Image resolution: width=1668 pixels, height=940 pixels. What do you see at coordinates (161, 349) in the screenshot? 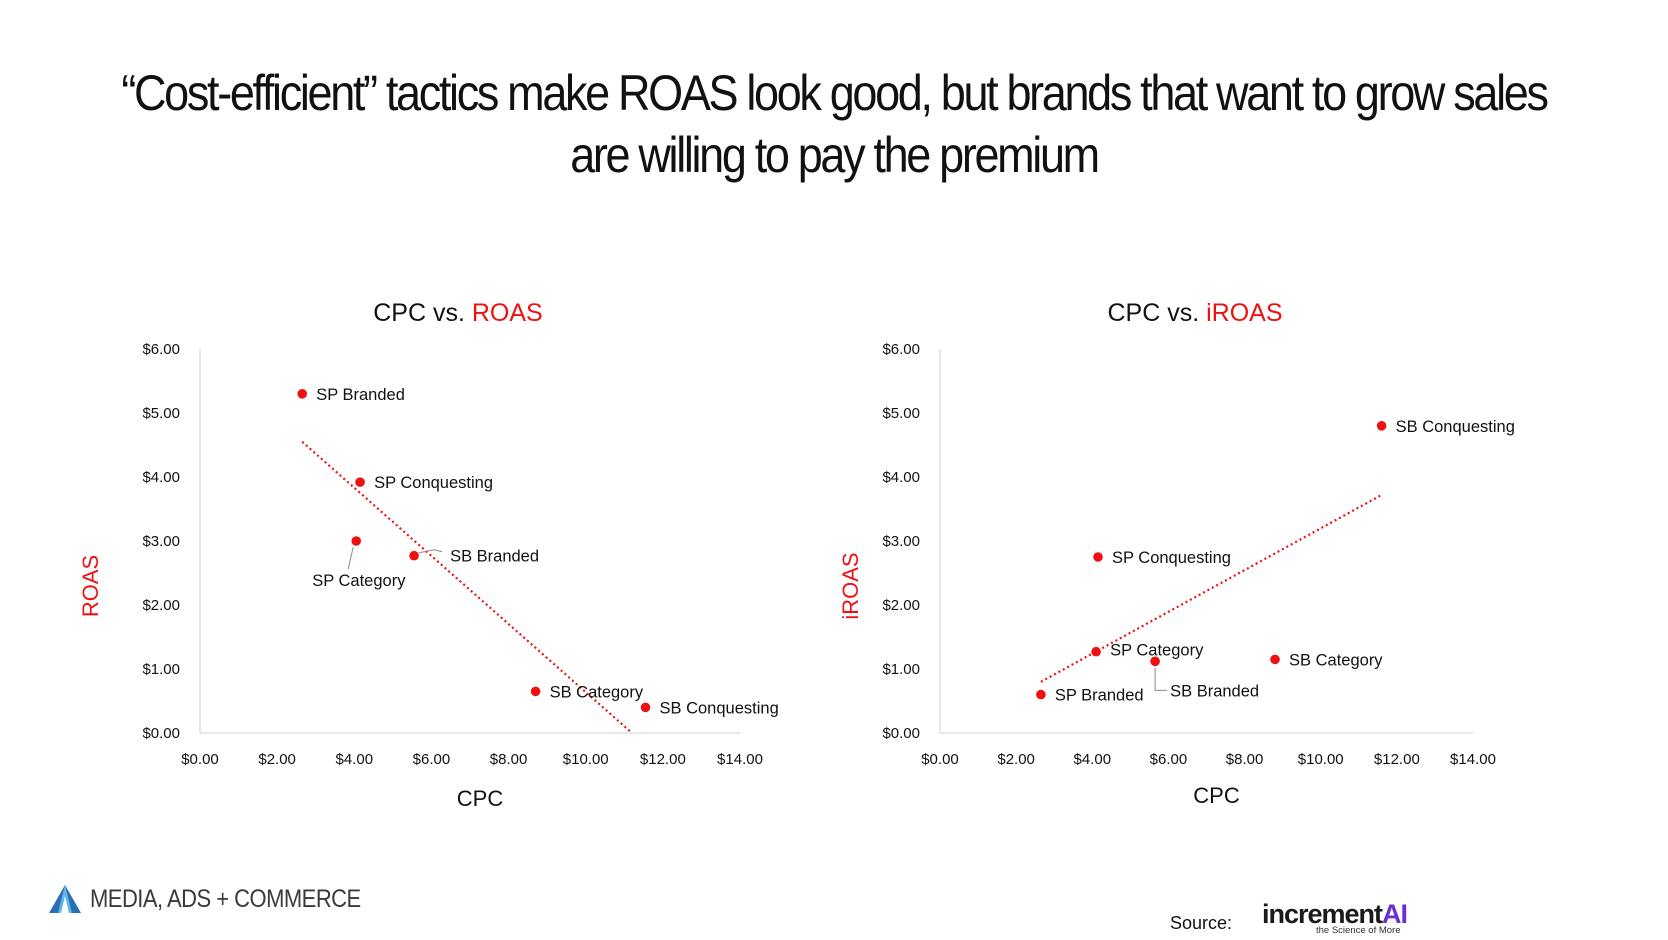
I see `roas-y-tick-label: $6.00` at bounding box center [161, 349].